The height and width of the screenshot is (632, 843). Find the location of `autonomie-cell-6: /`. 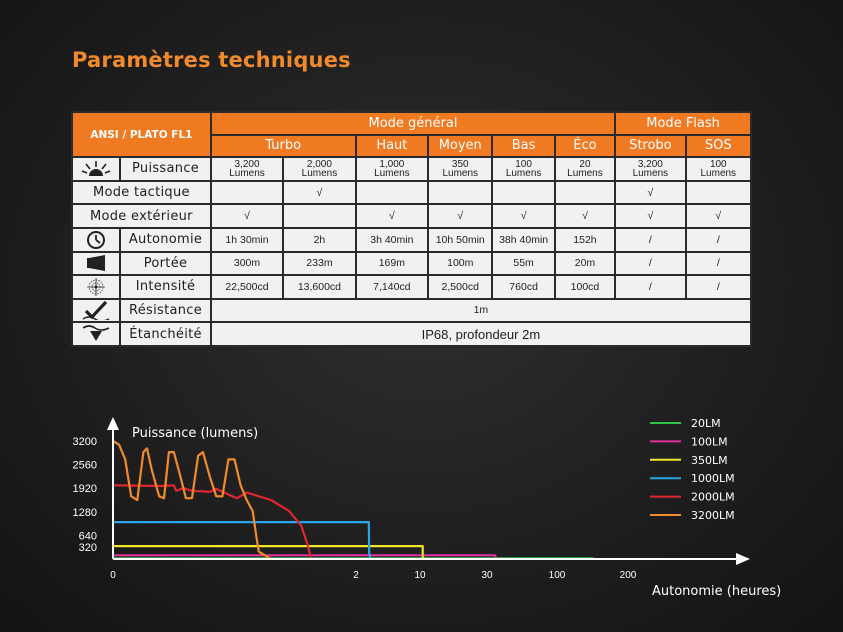

autonomie-cell-6: / is located at coordinates (650, 239).